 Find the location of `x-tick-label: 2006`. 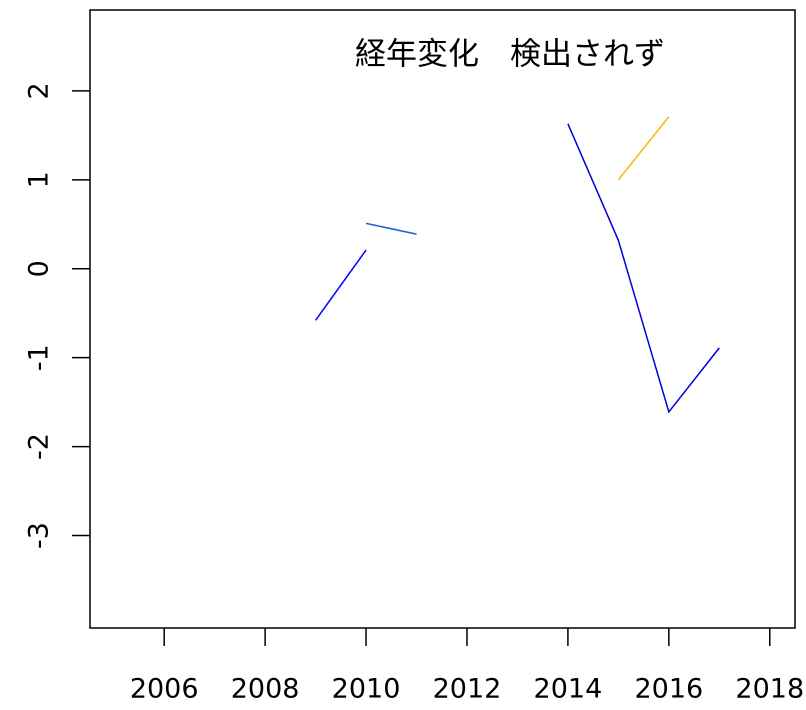

x-tick-label: 2006 is located at coordinates (164, 689).